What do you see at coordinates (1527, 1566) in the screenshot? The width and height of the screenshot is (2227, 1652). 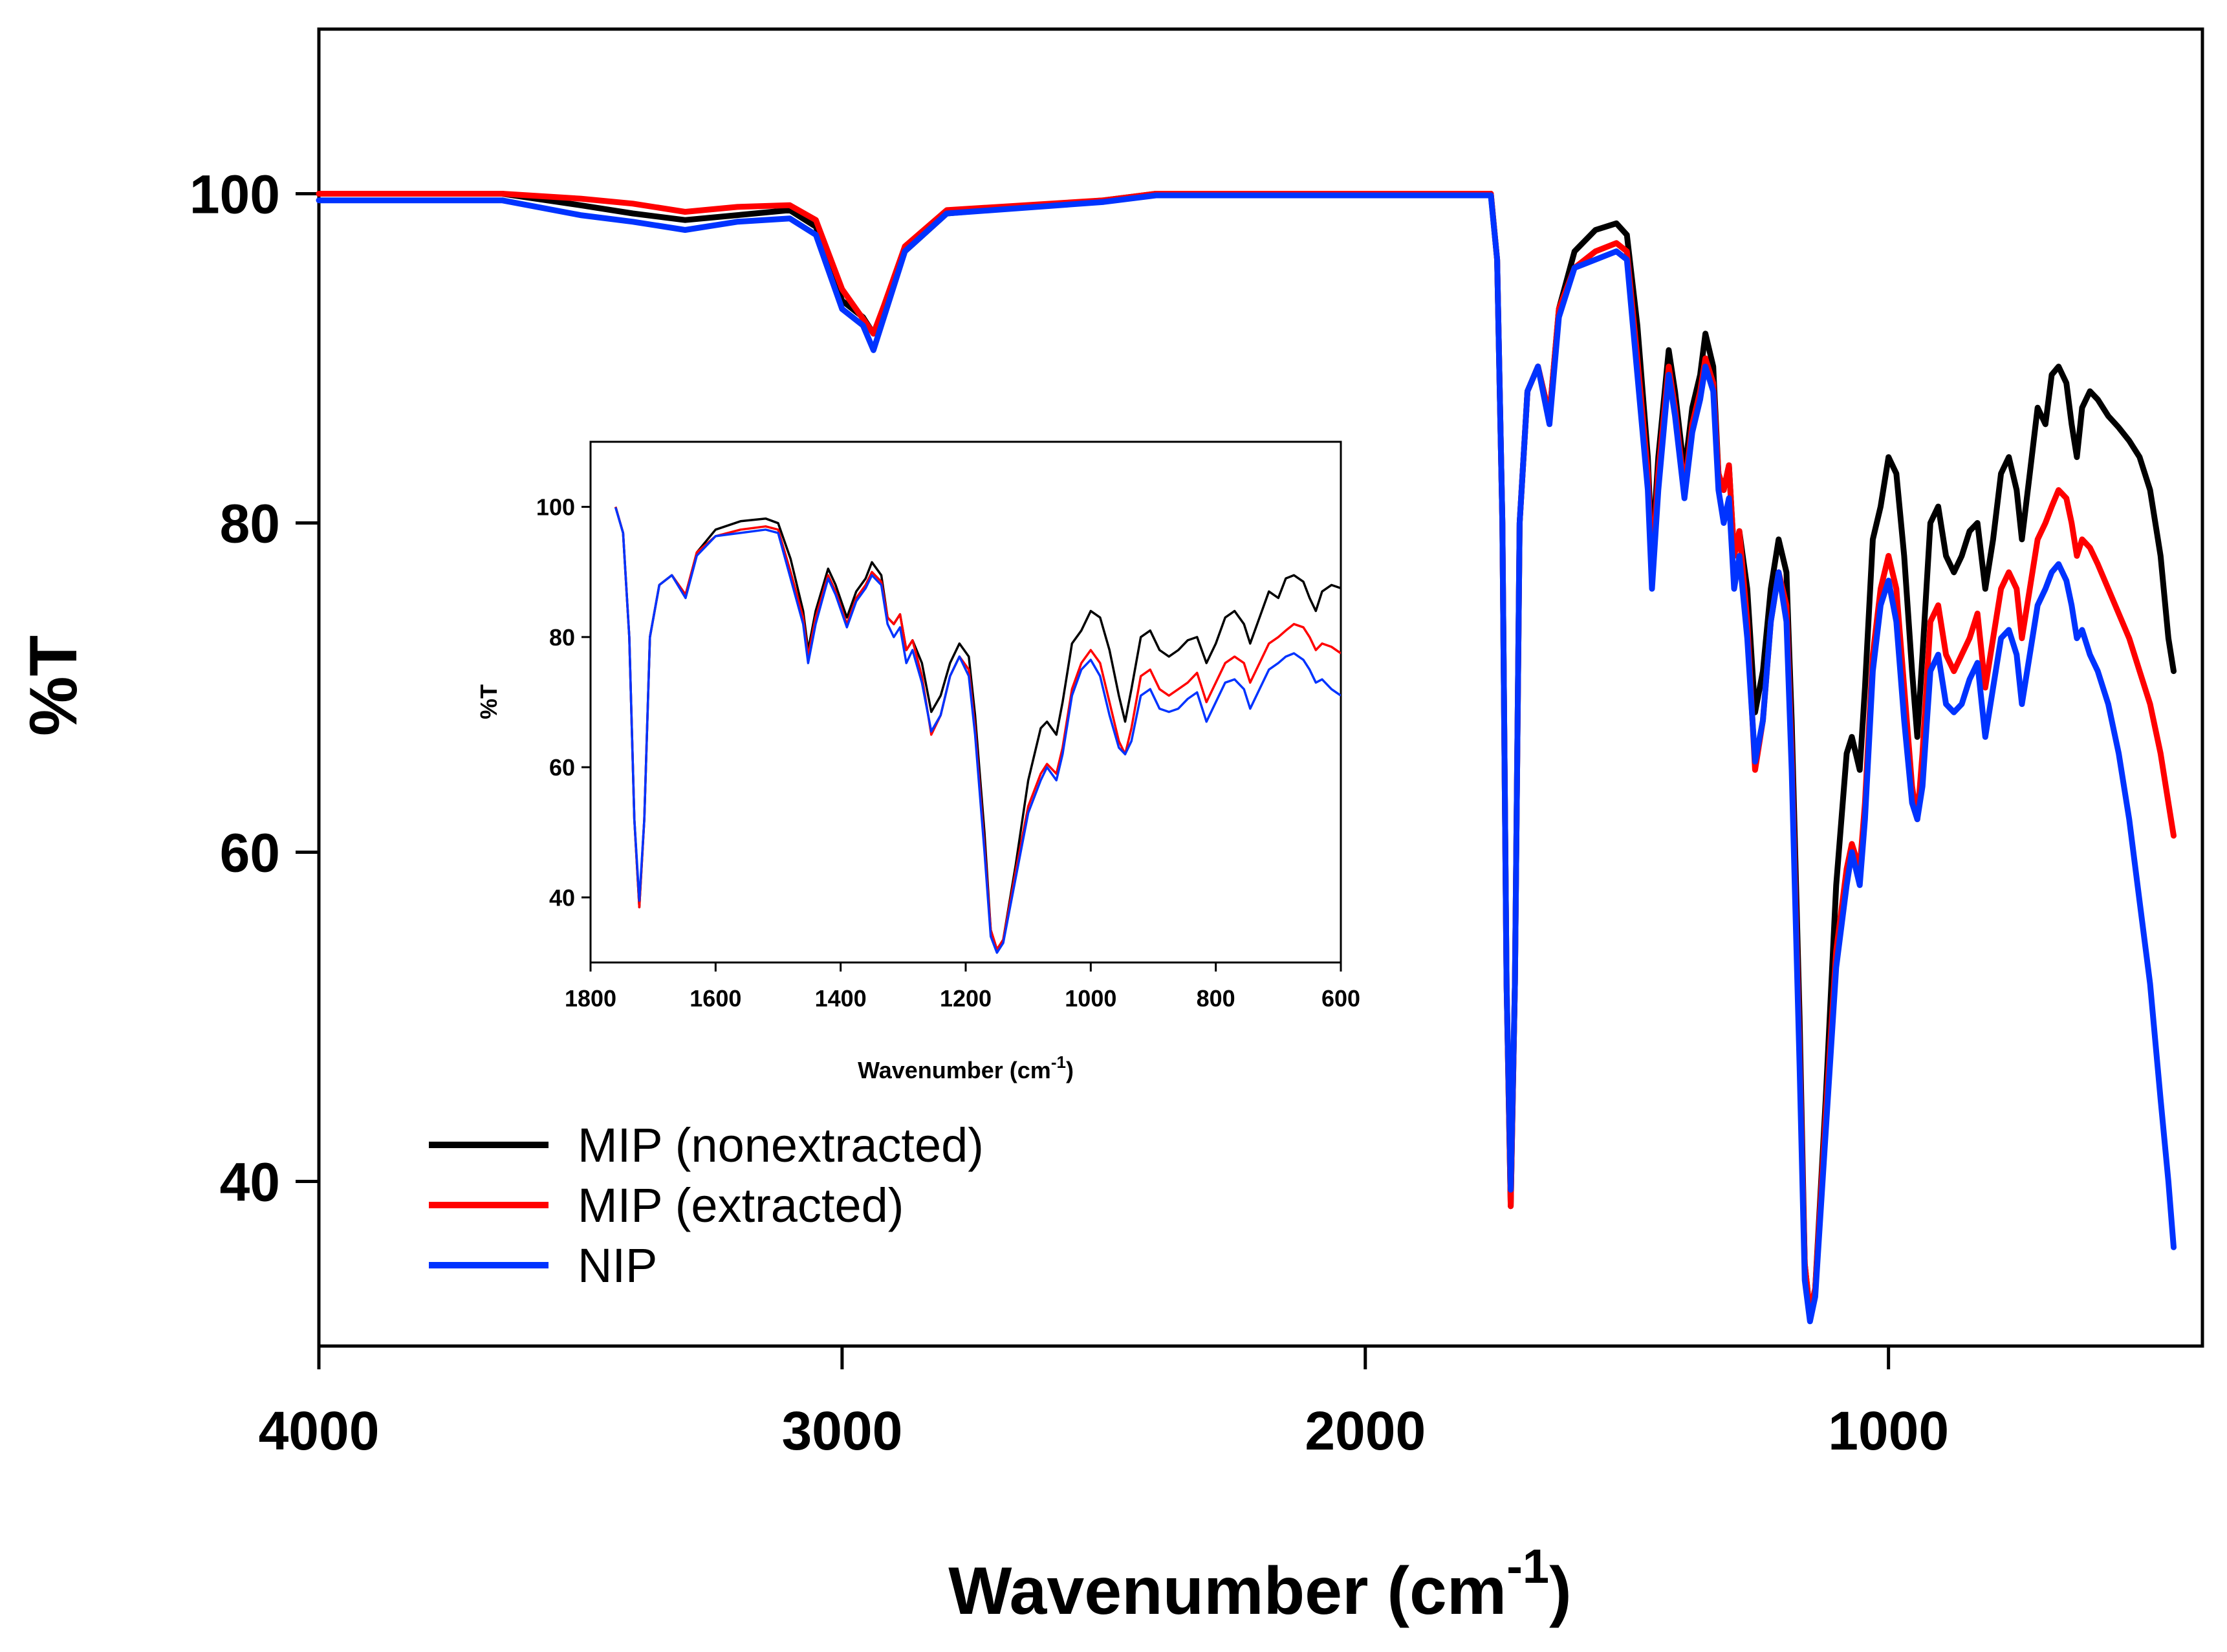 I see `main-x-axis-title-superscript: -1` at bounding box center [1527, 1566].